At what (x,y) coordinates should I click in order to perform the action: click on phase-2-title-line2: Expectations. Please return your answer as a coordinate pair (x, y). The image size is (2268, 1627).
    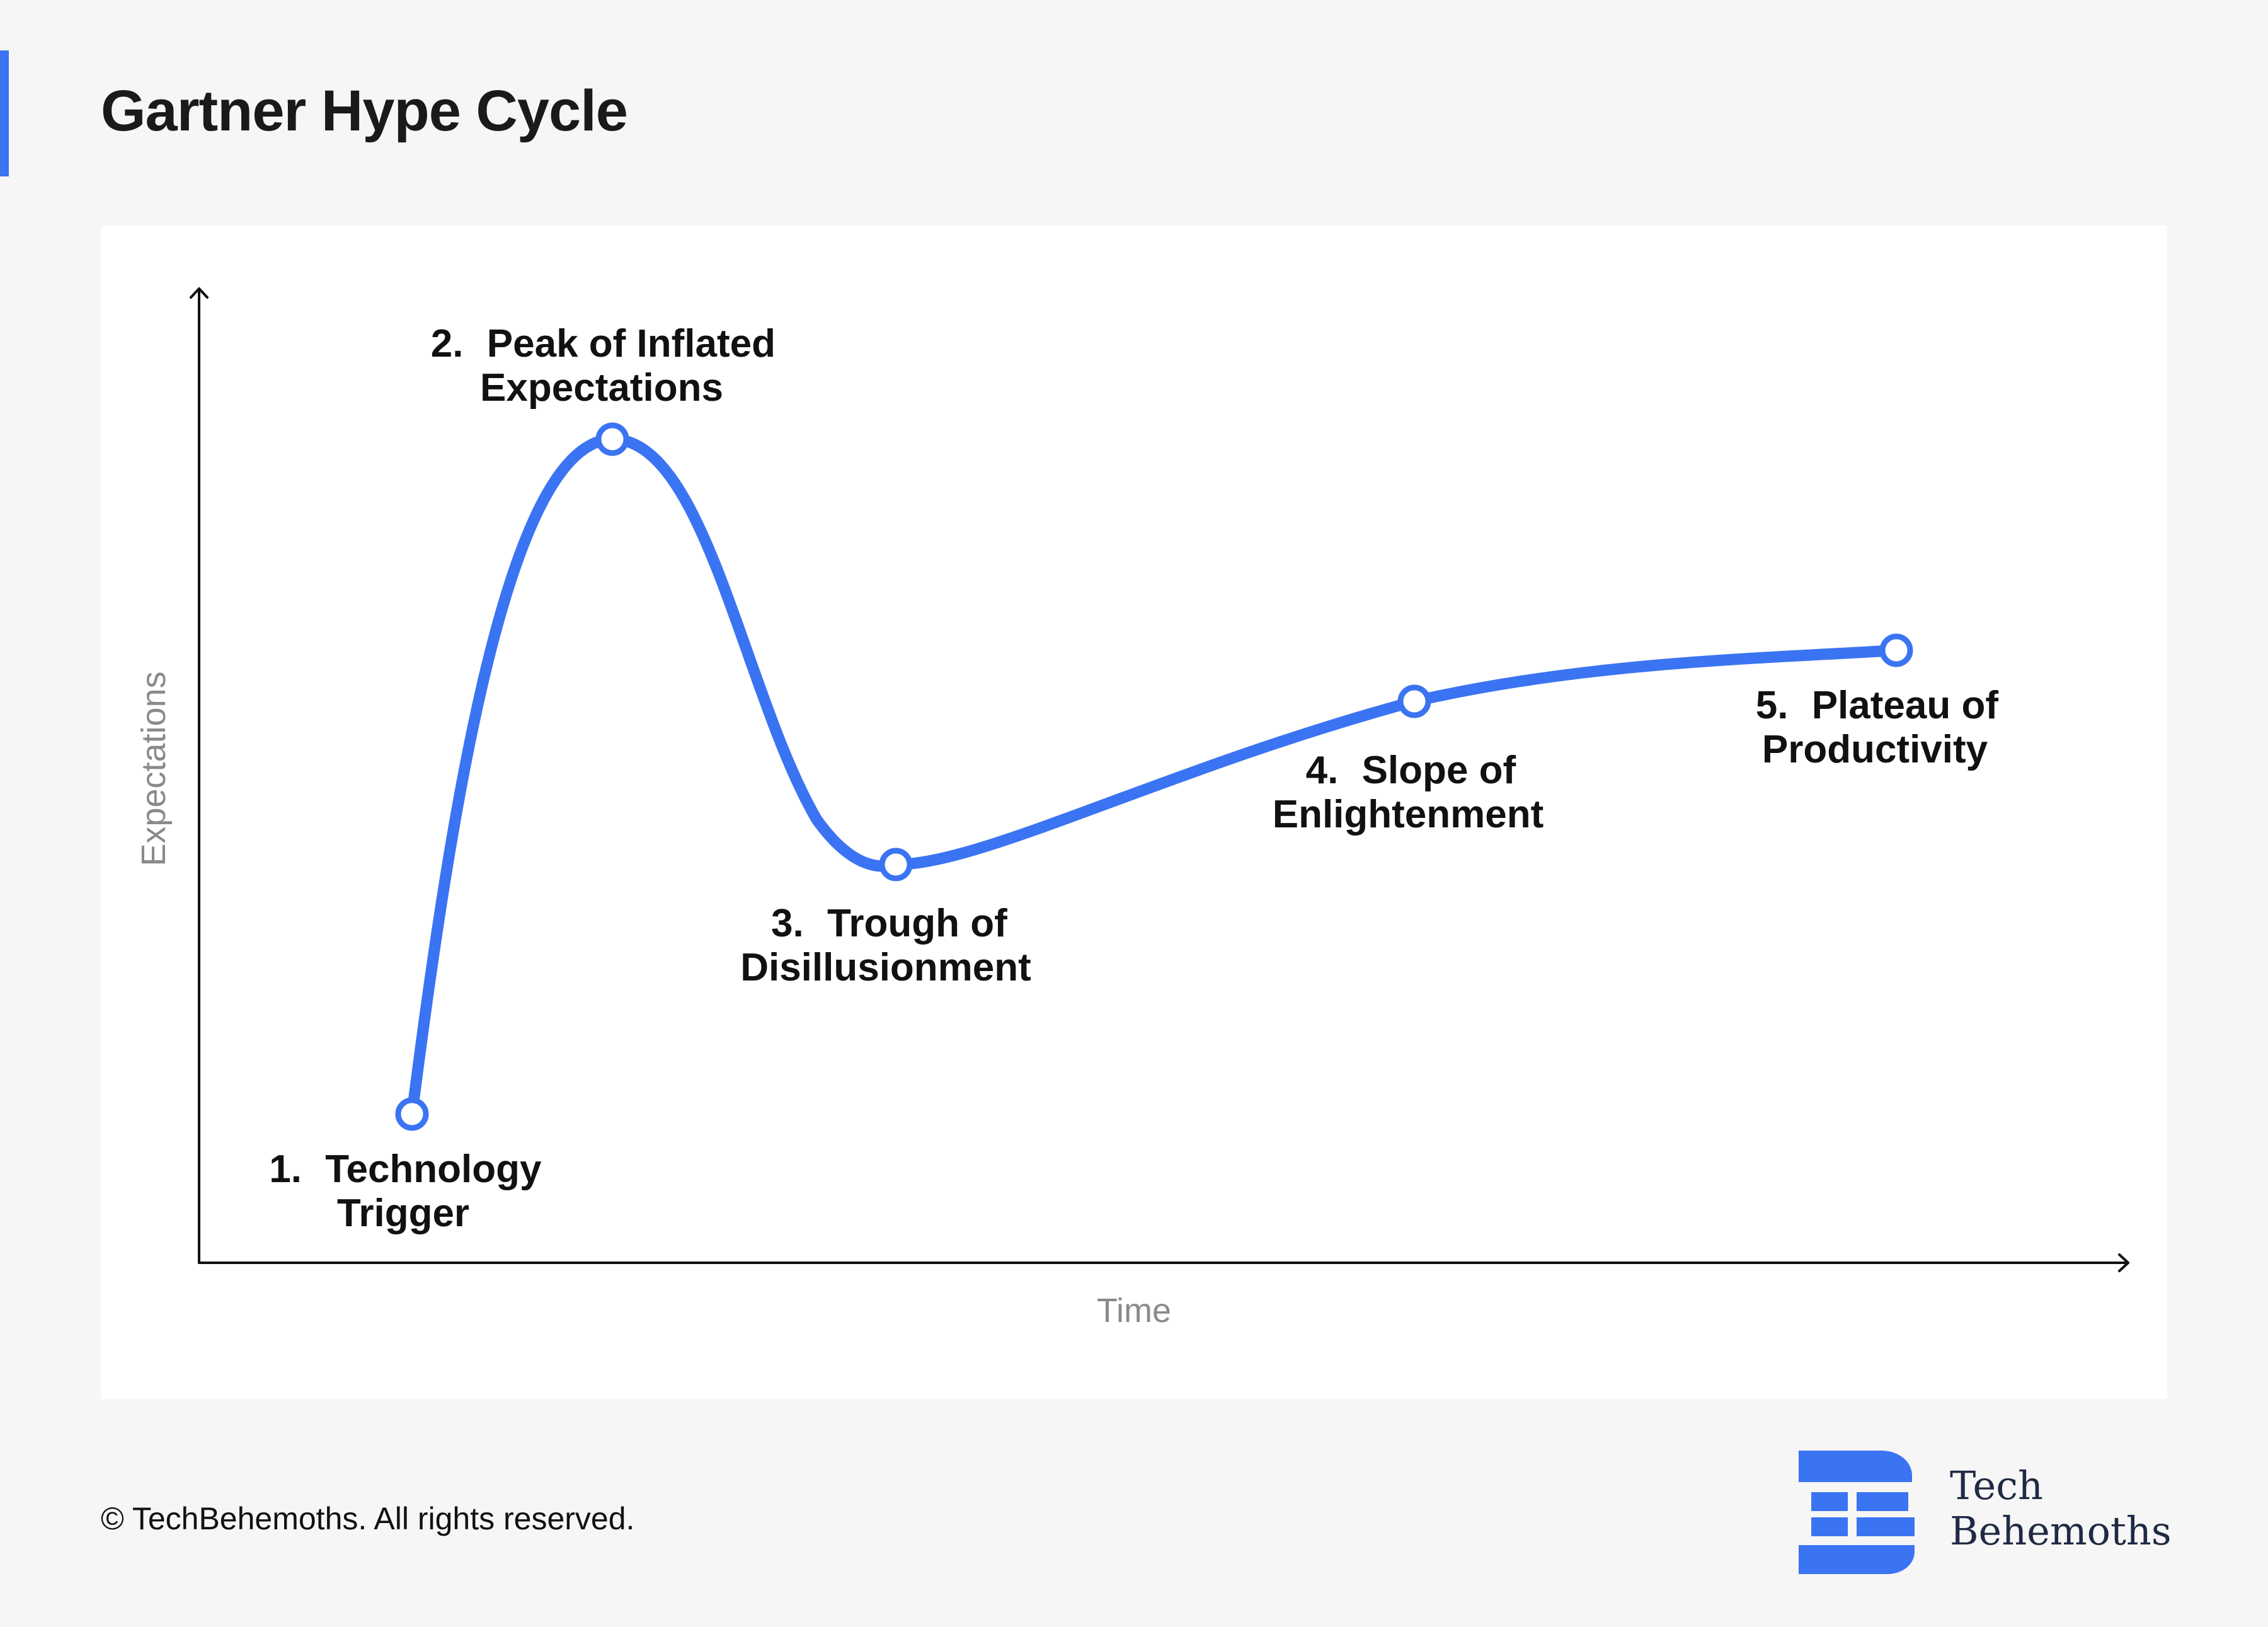
    Looking at the image, I should click on (601, 388).